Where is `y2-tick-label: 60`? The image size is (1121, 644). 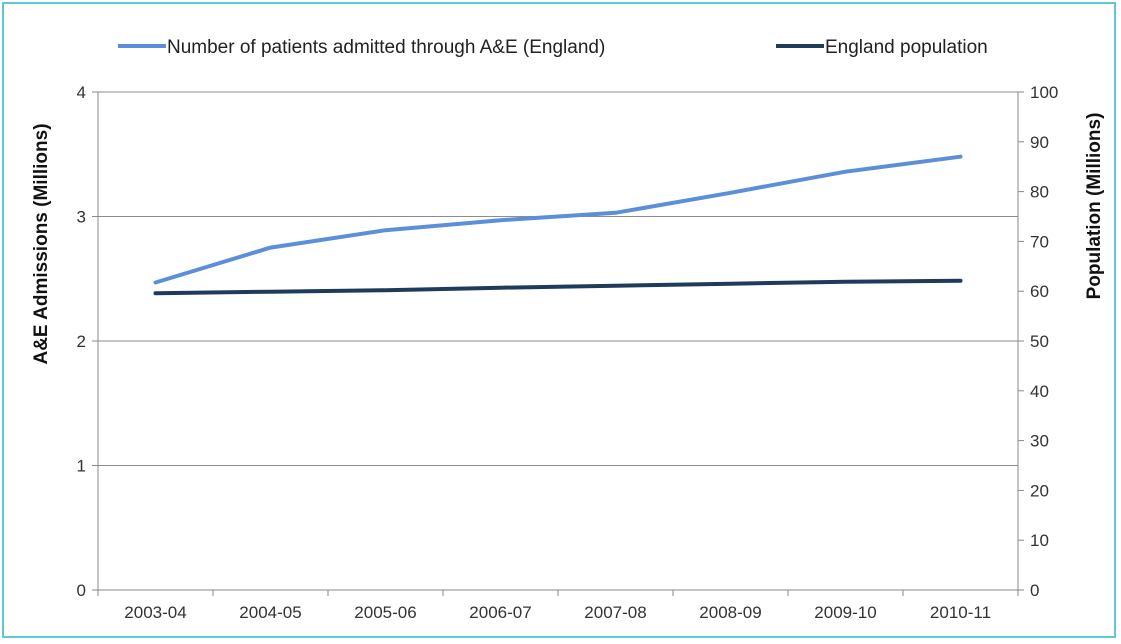 y2-tick-label: 60 is located at coordinates (1039, 291).